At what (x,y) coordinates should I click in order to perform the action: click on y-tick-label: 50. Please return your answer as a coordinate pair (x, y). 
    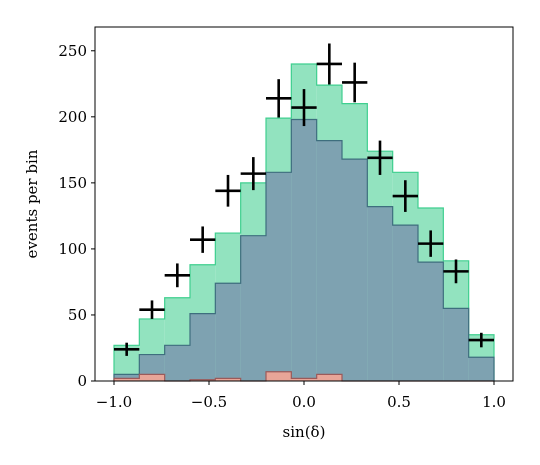
    Looking at the image, I should click on (77, 315).